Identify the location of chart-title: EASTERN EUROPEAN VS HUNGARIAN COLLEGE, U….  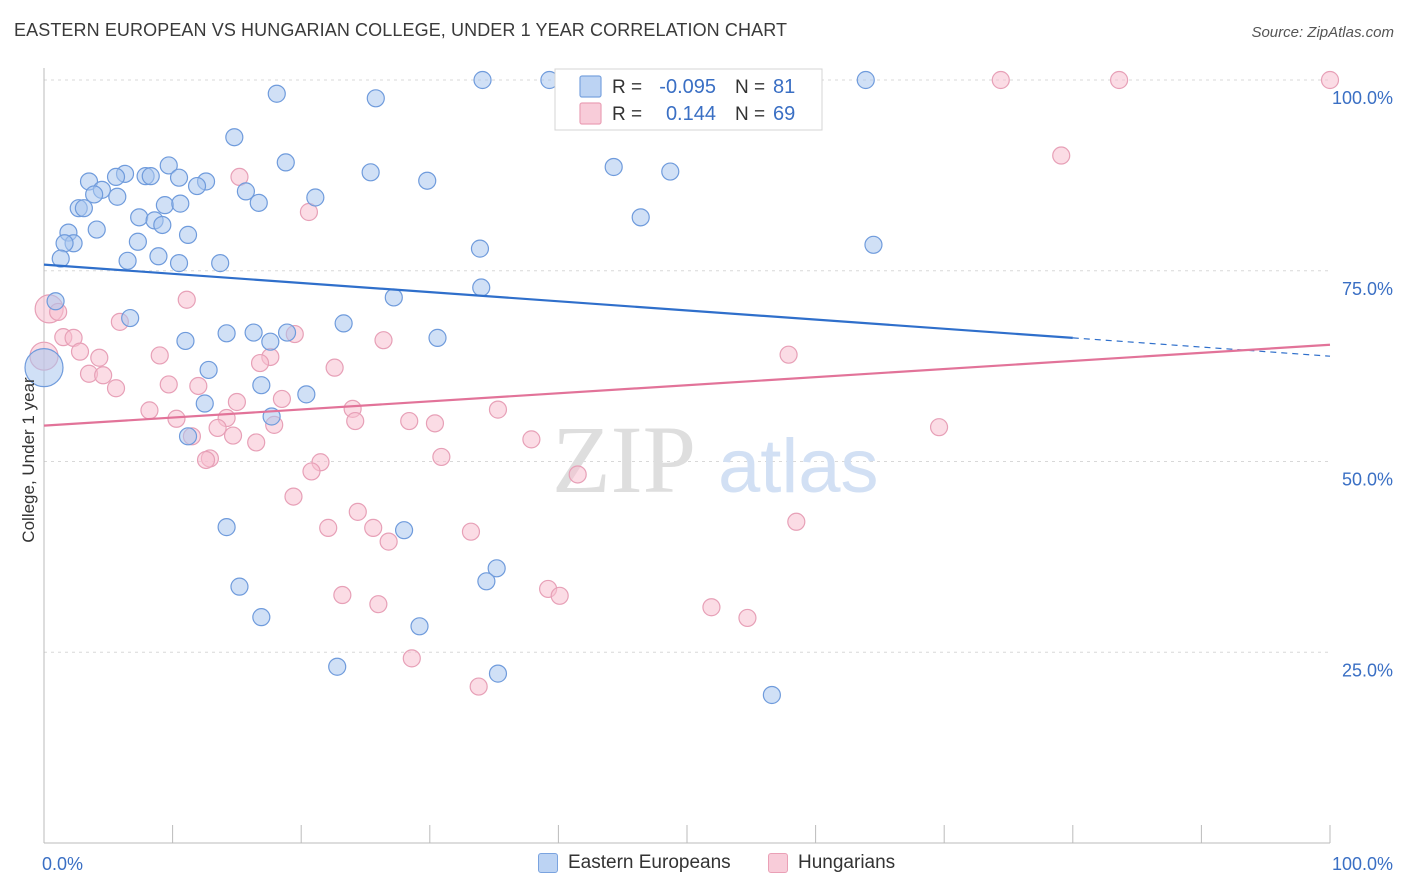
(401, 30).